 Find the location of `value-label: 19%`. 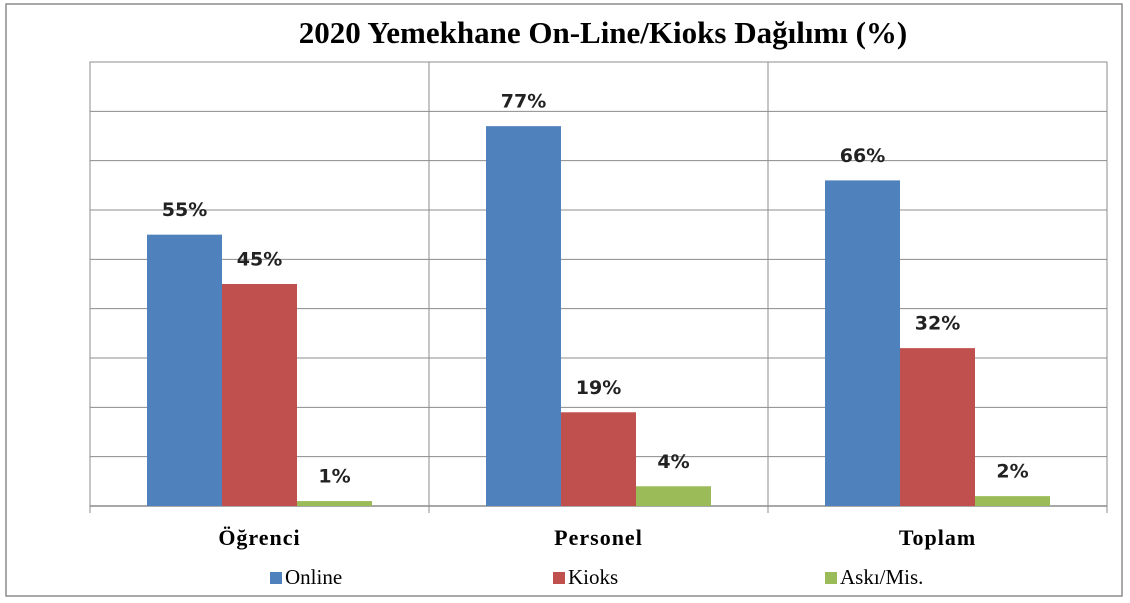

value-label: 19% is located at coordinates (598, 388).